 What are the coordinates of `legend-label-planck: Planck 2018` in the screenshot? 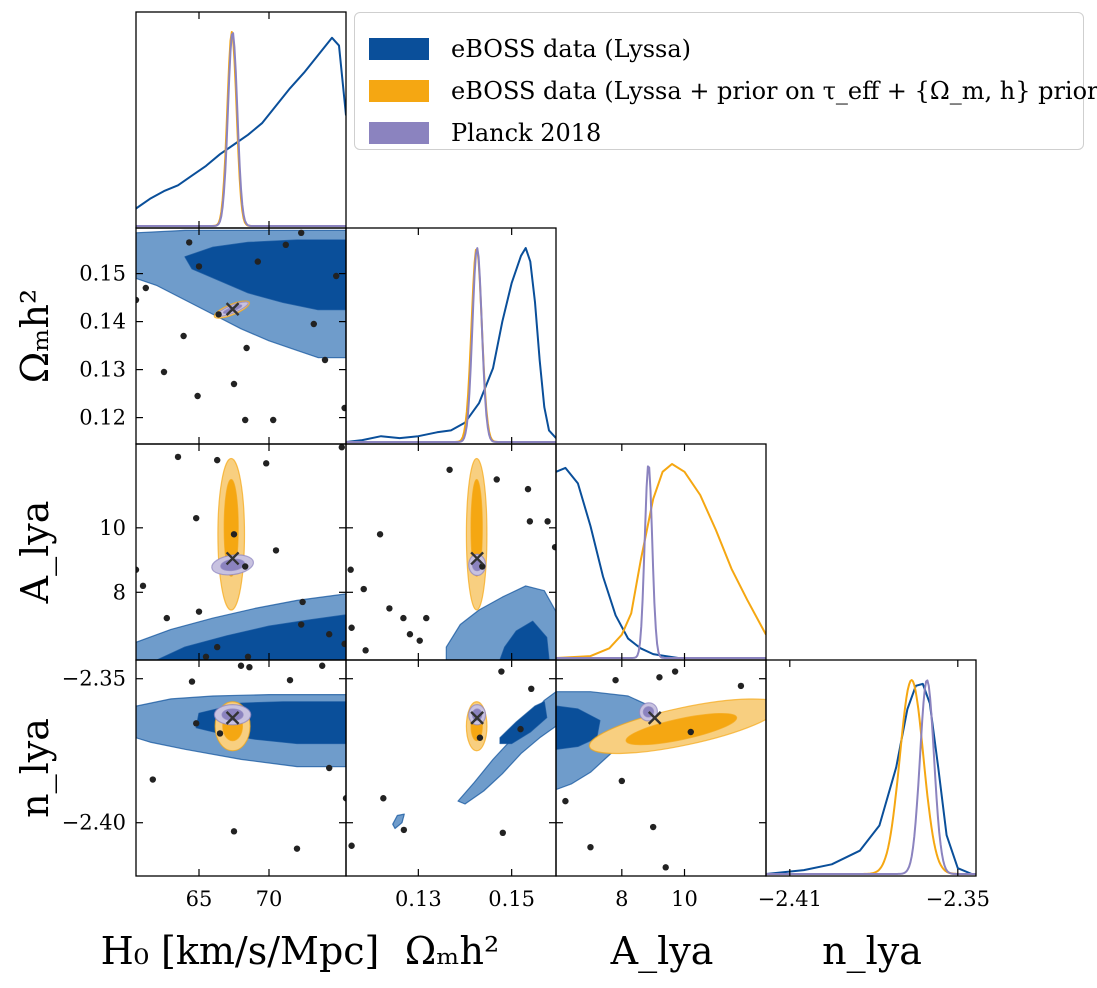 It's located at (526, 133).